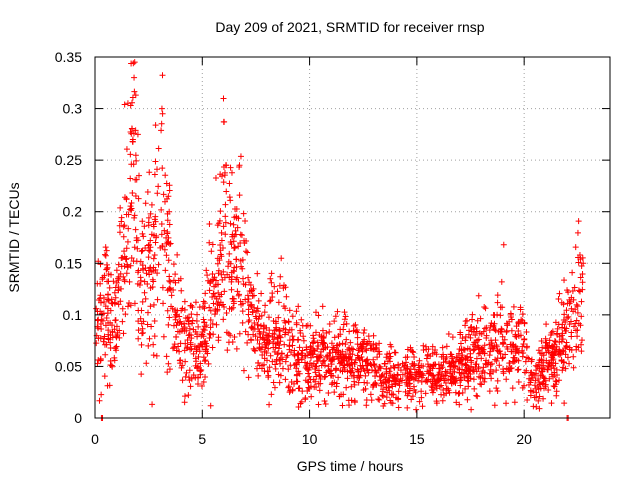 The width and height of the screenshot is (640, 480). What do you see at coordinates (73, 212) in the screenshot?
I see `y-tick-label: 0.2` at bounding box center [73, 212].